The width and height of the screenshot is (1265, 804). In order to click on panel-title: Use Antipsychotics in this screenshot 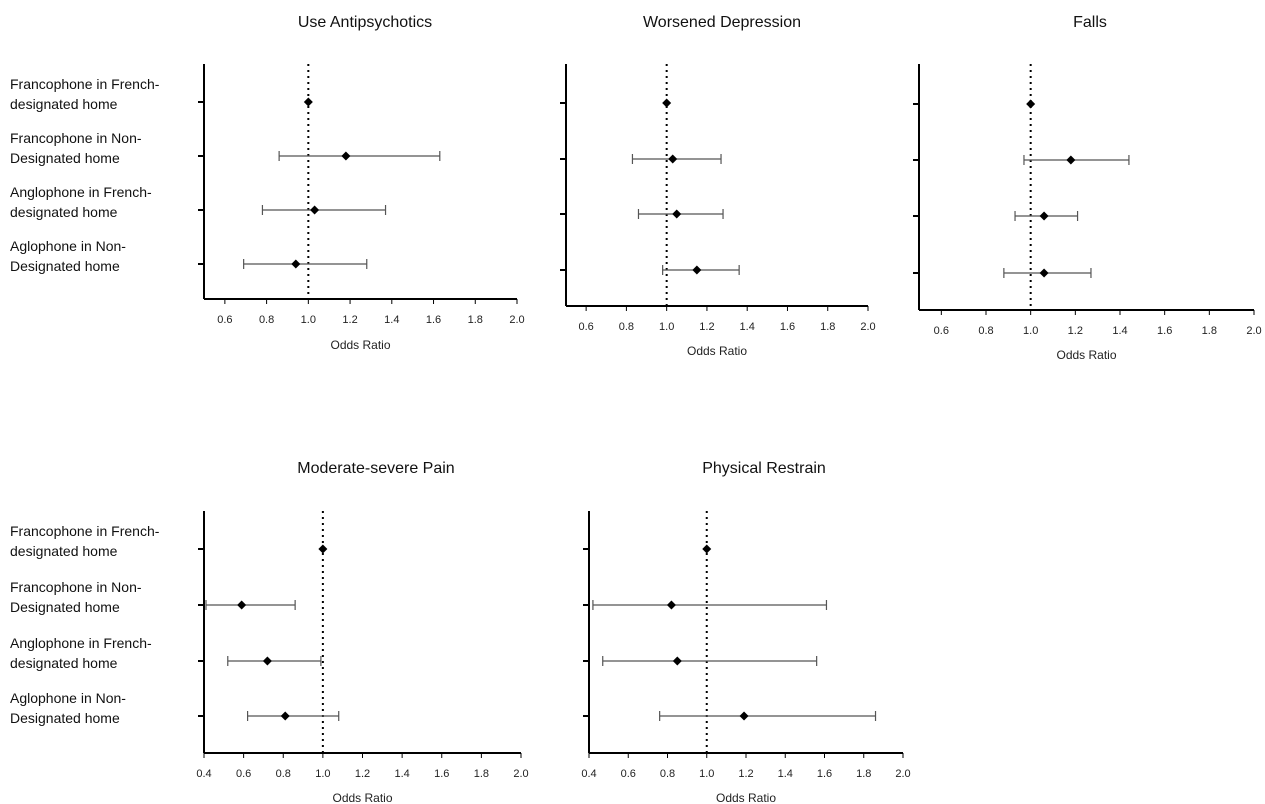, I will do `click(365, 22)`.